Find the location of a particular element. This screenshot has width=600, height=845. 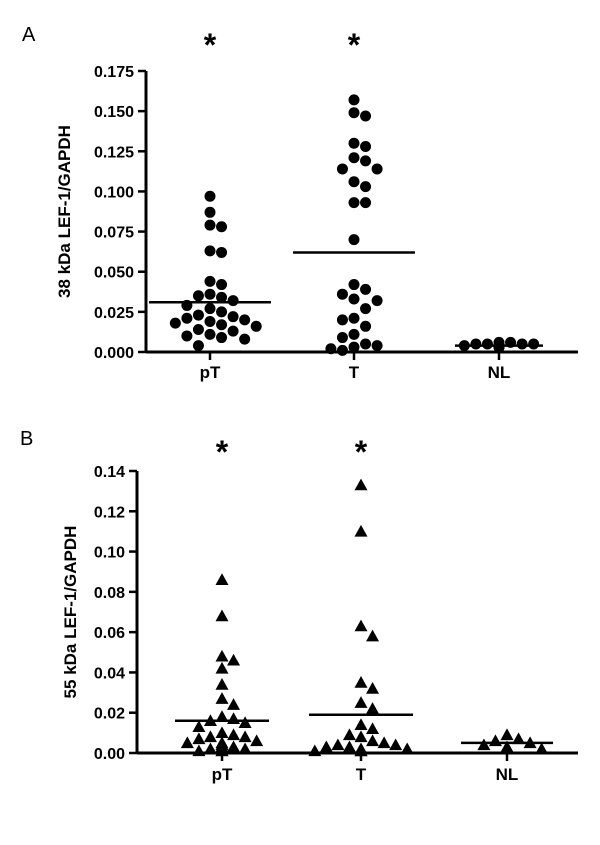

y-tick-label: 0.000 is located at coordinates (114, 353).